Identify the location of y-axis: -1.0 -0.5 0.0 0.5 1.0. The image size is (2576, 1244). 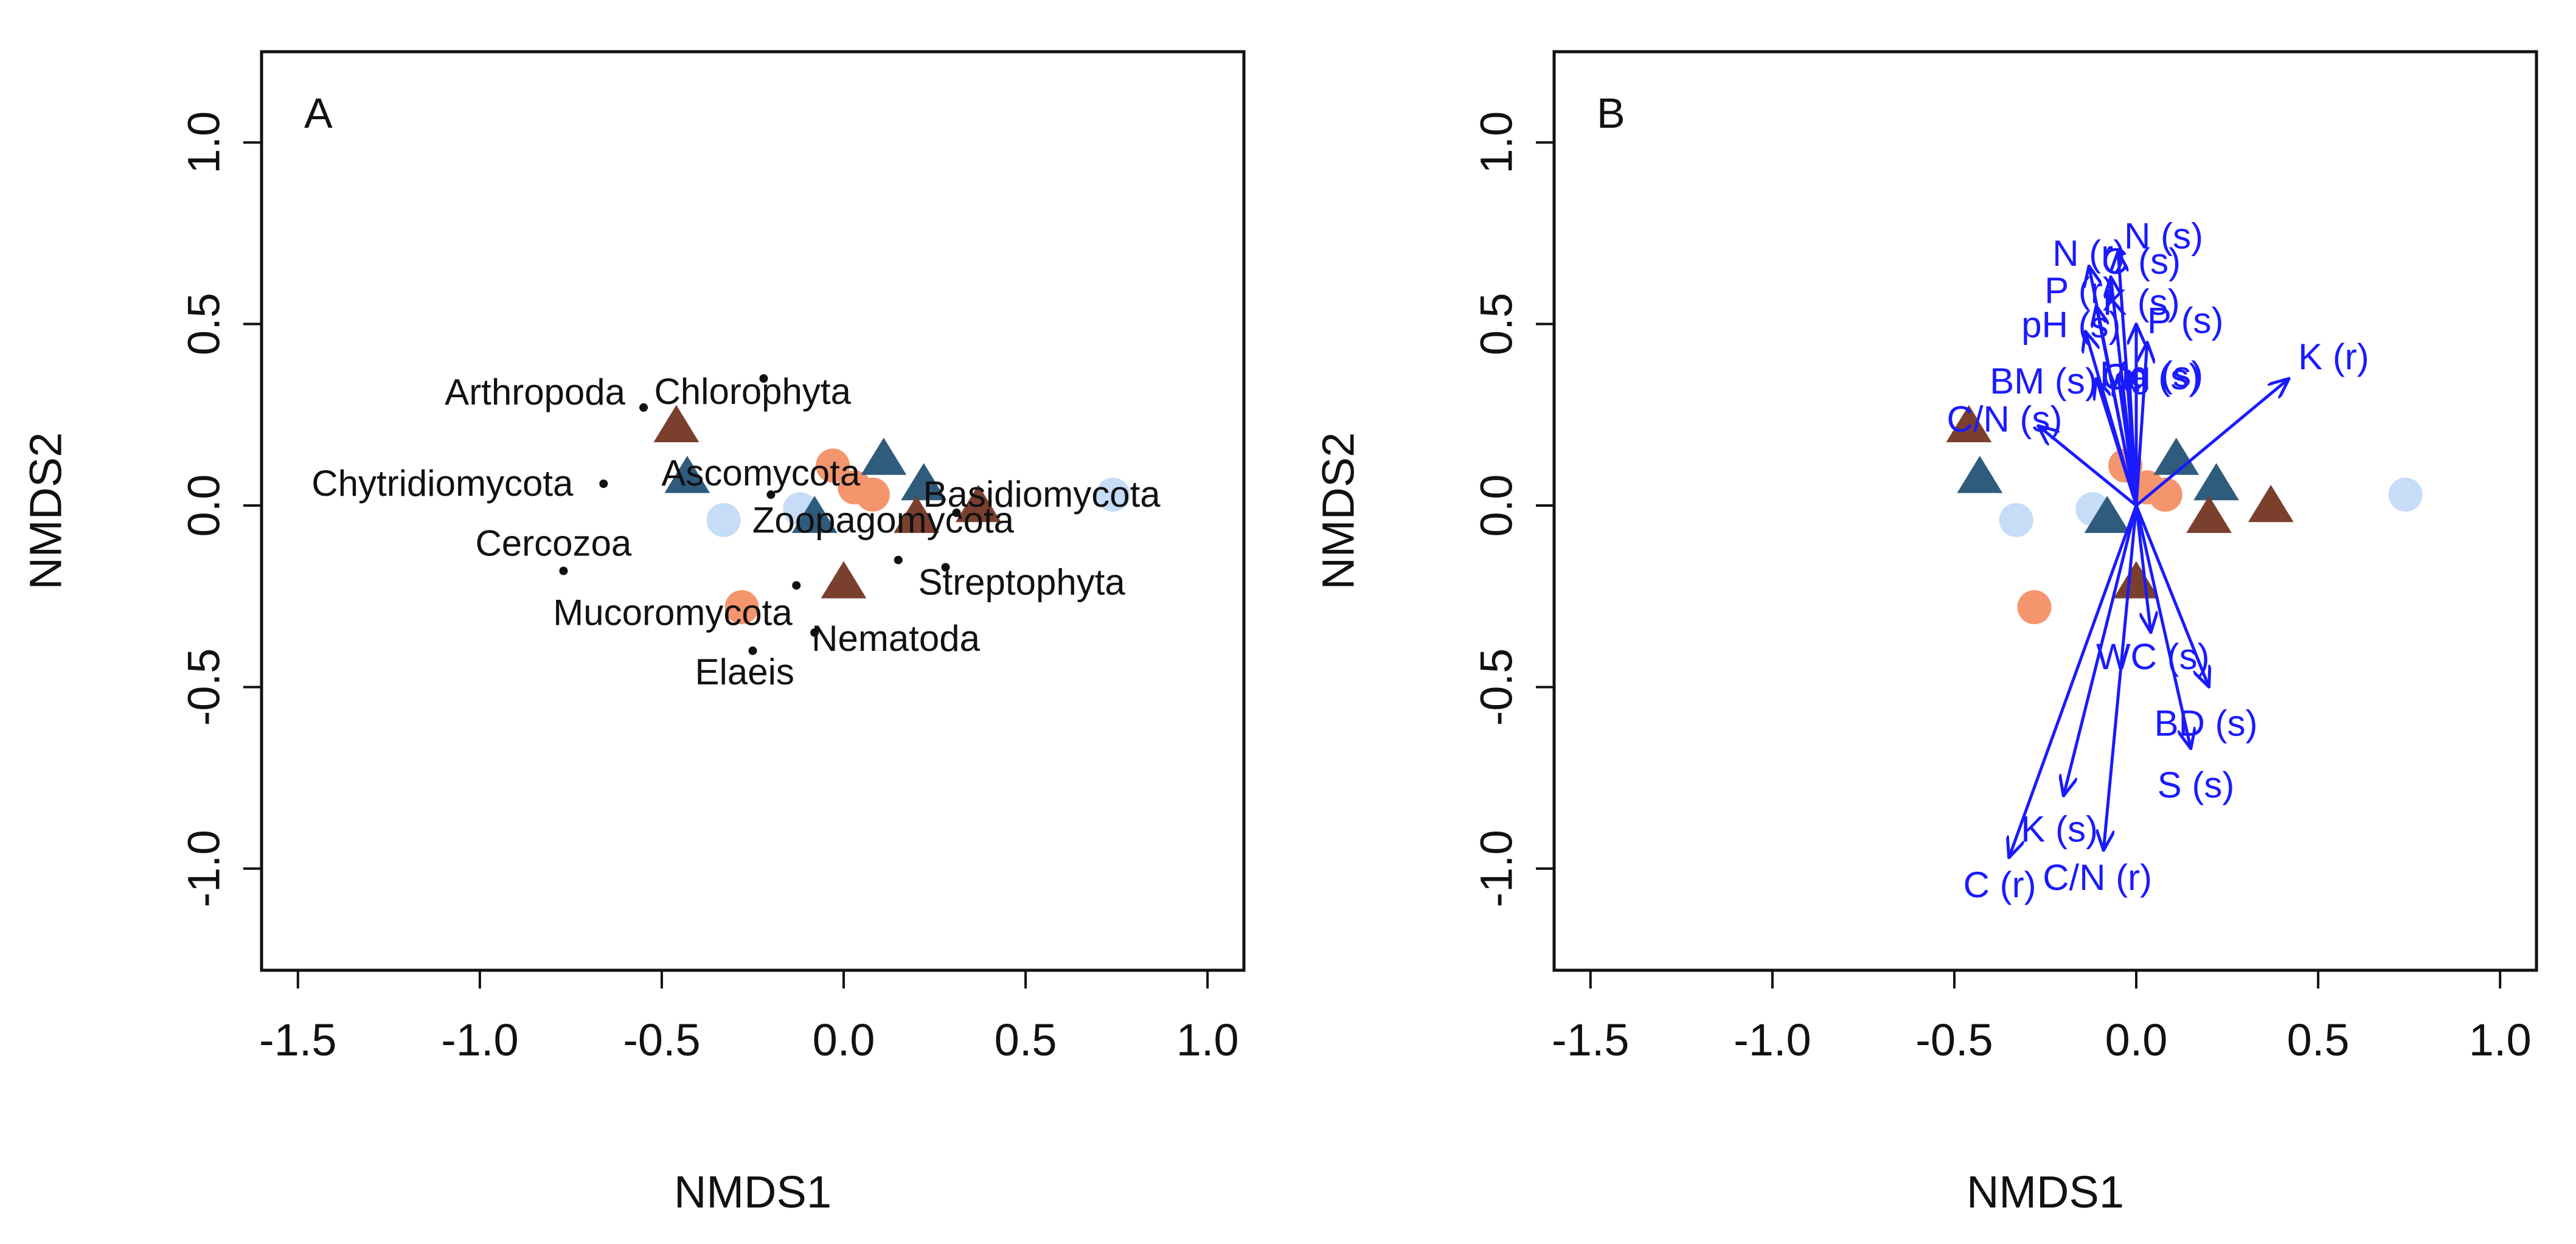
(221, 509).